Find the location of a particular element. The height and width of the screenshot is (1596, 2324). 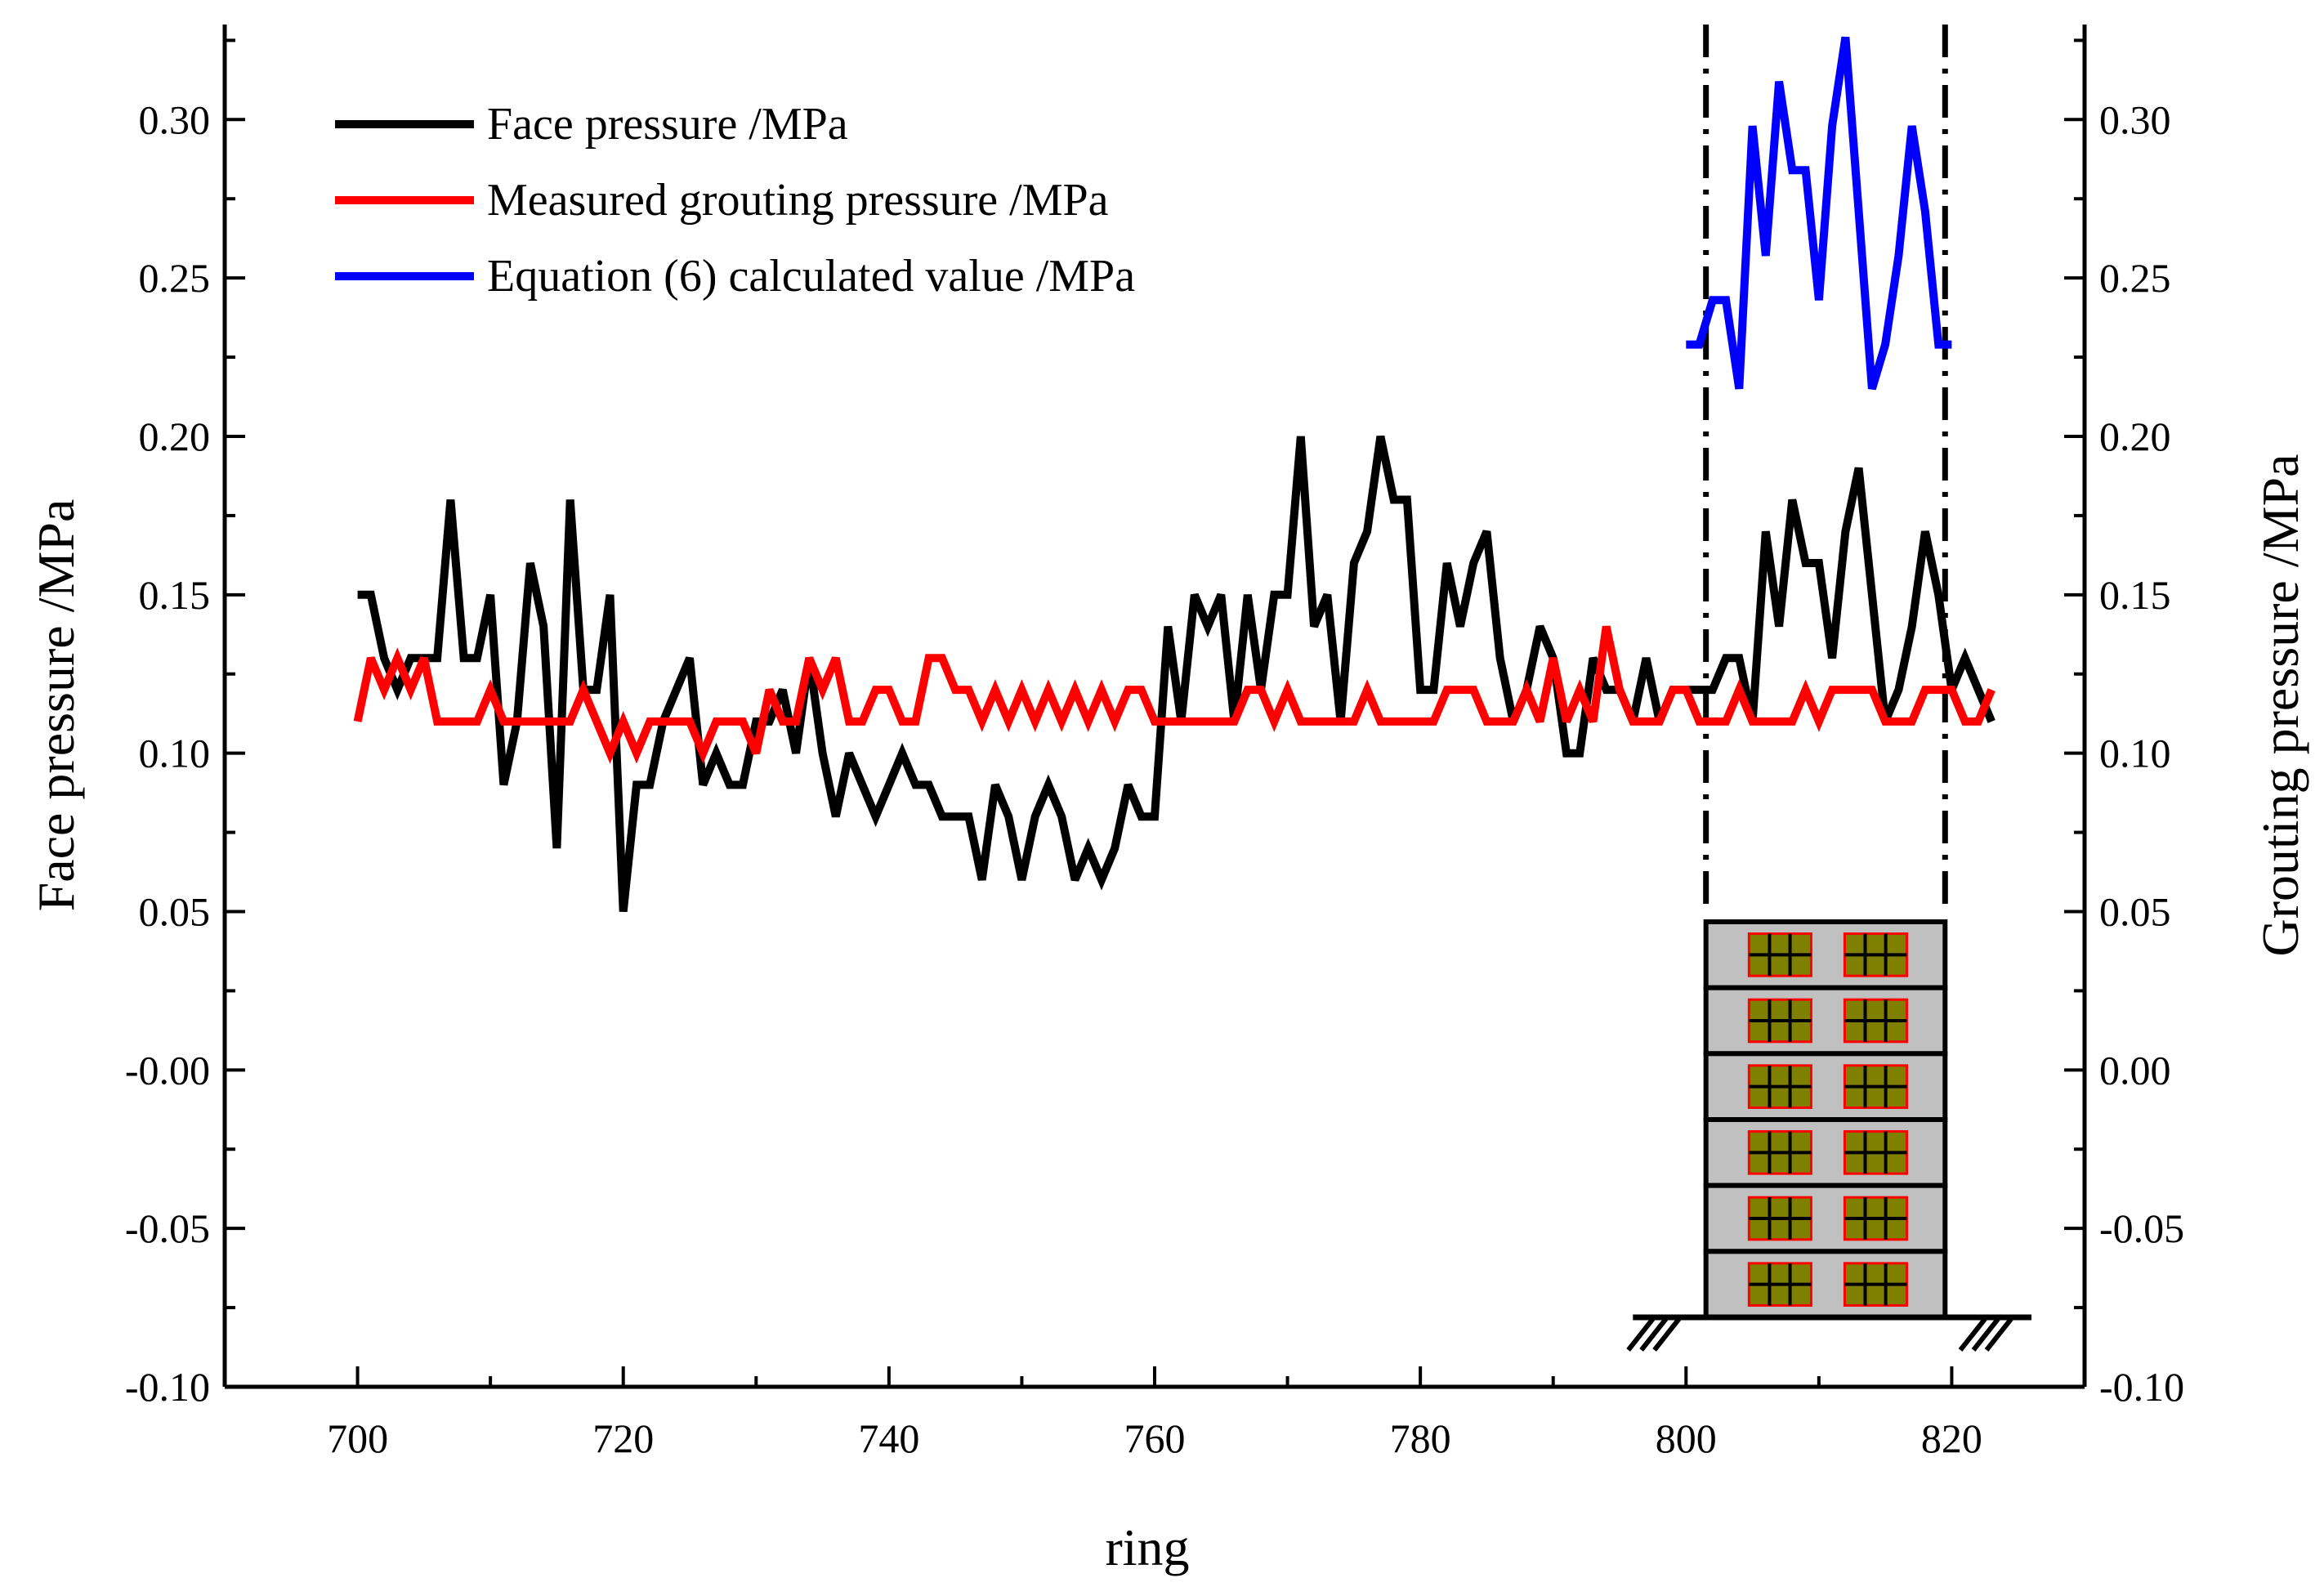

y-axis-title-left: Face pressure /MPa is located at coordinates (56, 705).